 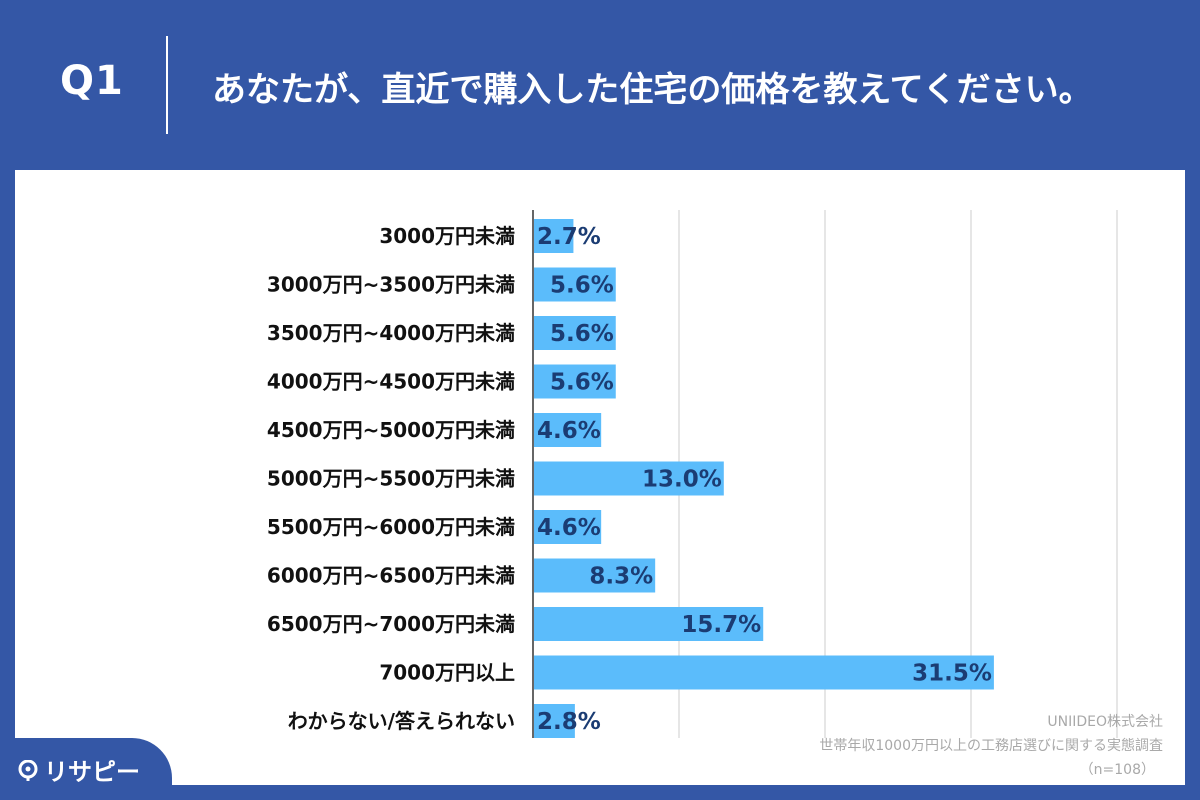 What do you see at coordinates (28, 770) in the screenshot?
I see `location-pin-icon` at bounding box center [28, 770].